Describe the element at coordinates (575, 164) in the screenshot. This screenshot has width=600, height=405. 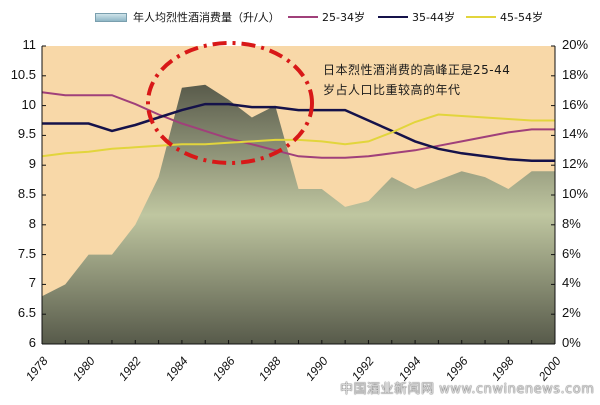
I see `right-axis-tick-label: 12%` at that location.